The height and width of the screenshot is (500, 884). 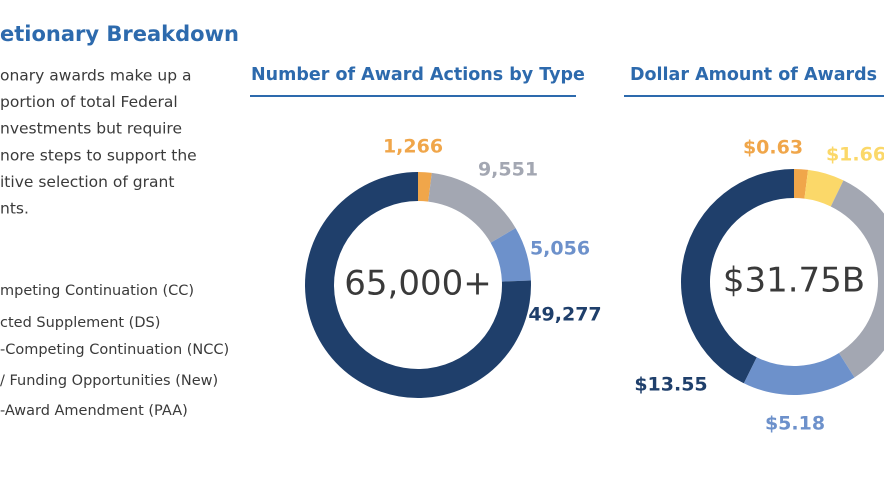 I want to click on section-title: etionary Breakdown, so click(x=119, y=34).